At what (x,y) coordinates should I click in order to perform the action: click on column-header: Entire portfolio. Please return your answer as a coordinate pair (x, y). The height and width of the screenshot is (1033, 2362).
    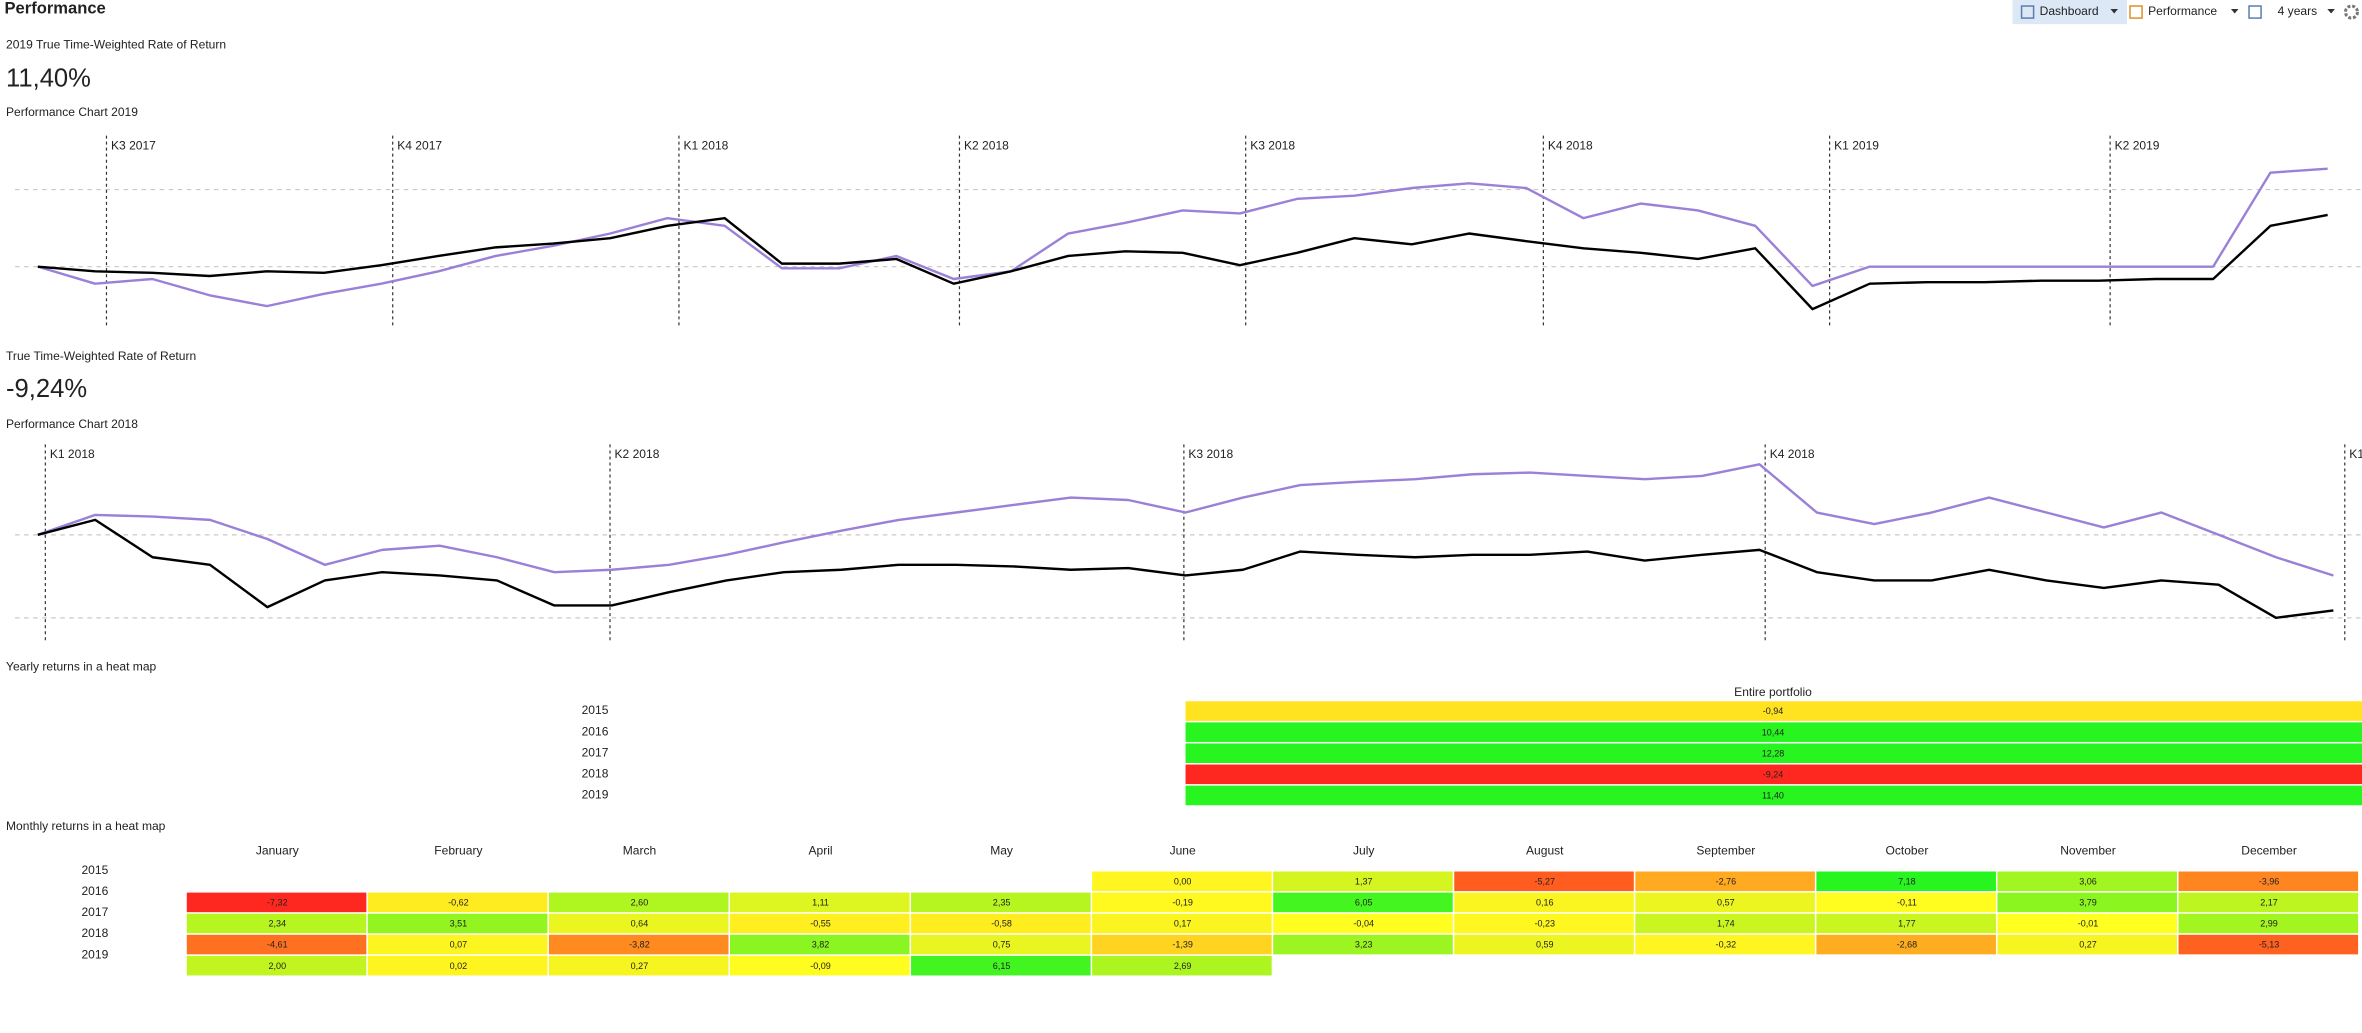
    Looking at the image, I should click on (1773, 692).